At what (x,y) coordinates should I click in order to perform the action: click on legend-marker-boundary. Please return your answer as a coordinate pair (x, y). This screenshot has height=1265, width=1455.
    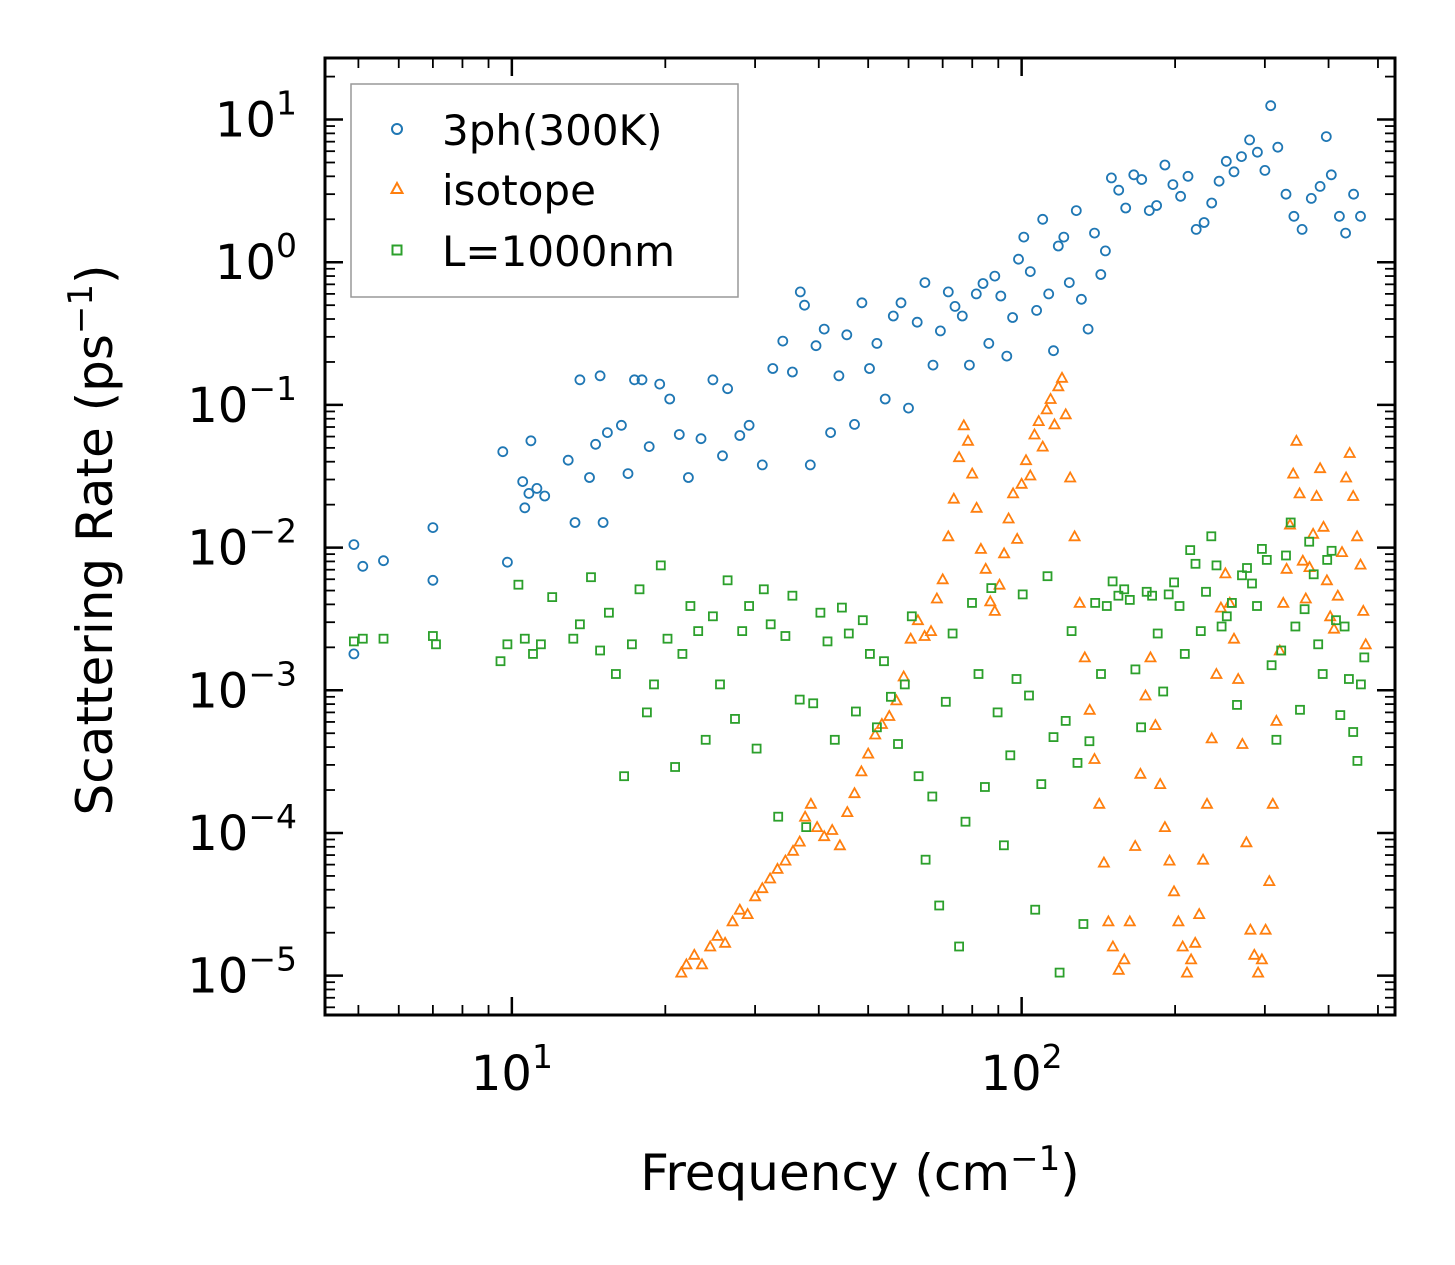
    Looking at the image, I should click on (397, 250).